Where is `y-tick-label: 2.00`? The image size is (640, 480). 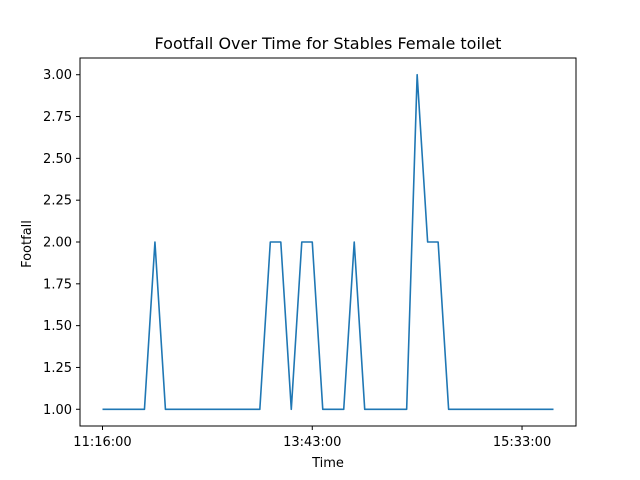 y-tick-label: 2.00 is located at coordinates (57, 243).